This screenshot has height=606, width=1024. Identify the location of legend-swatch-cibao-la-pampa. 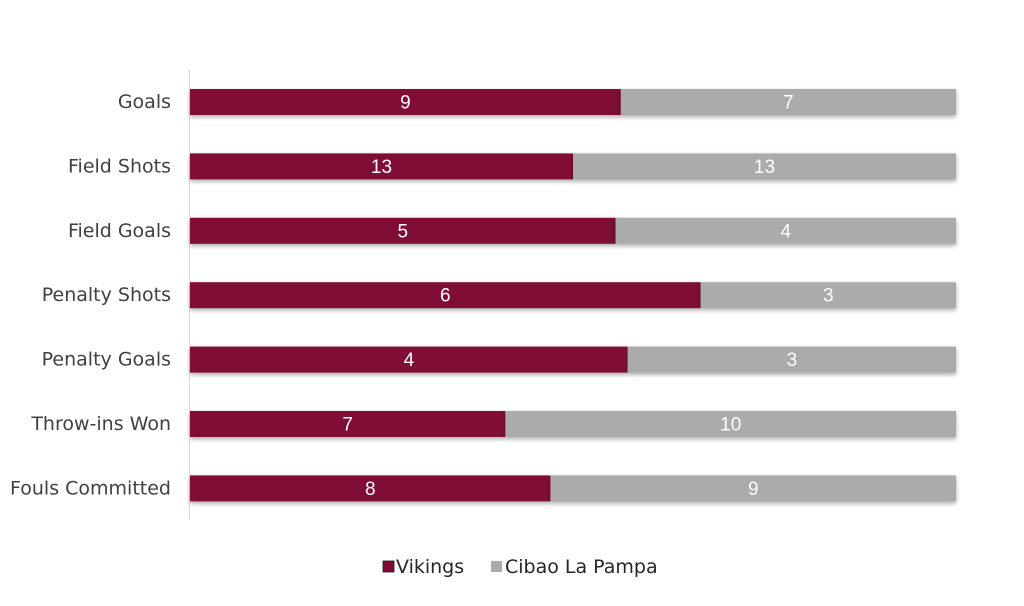
(496, 566).